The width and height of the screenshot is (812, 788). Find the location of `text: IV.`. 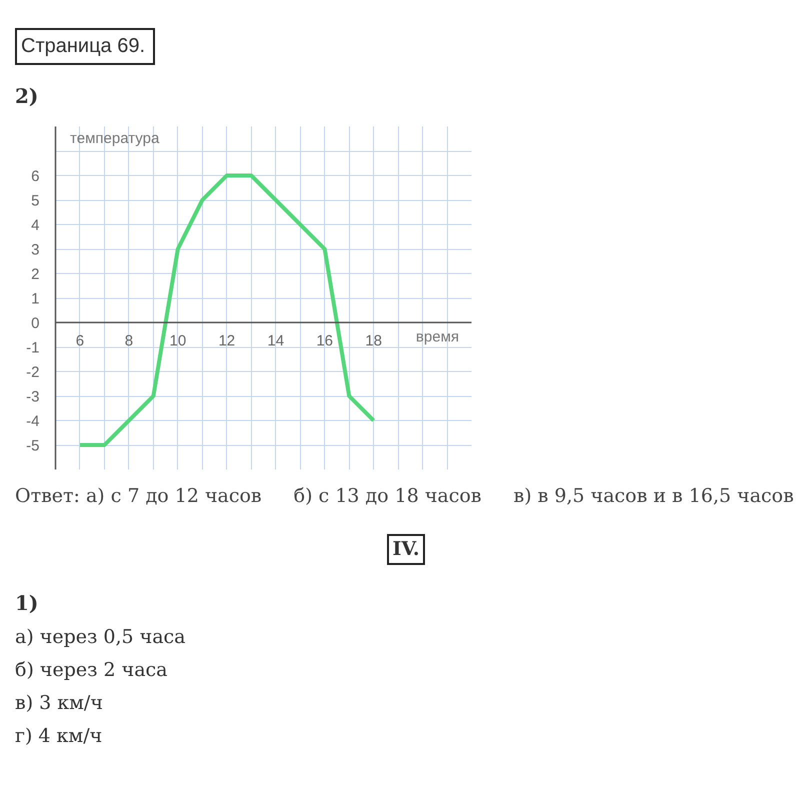

text: IV. is located at coordinates (406, 550).